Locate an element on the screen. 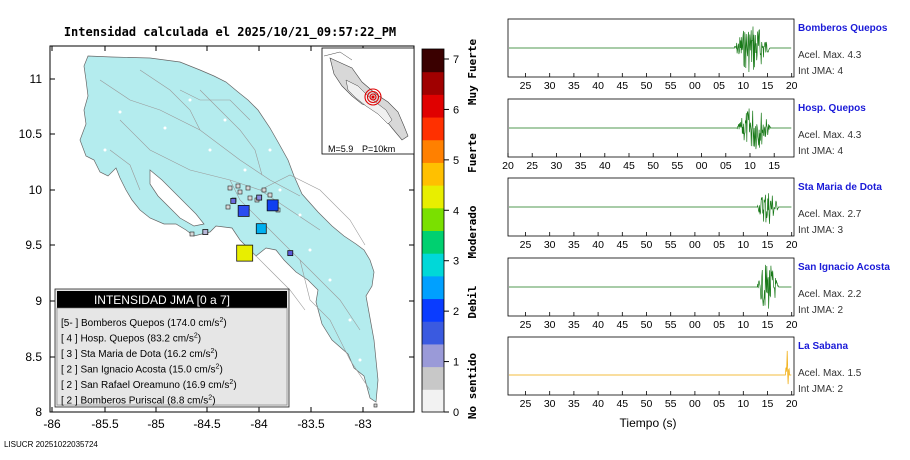 The image size is (910, 460). lon-tick-label: -83 is located at coordinates (363, 424).